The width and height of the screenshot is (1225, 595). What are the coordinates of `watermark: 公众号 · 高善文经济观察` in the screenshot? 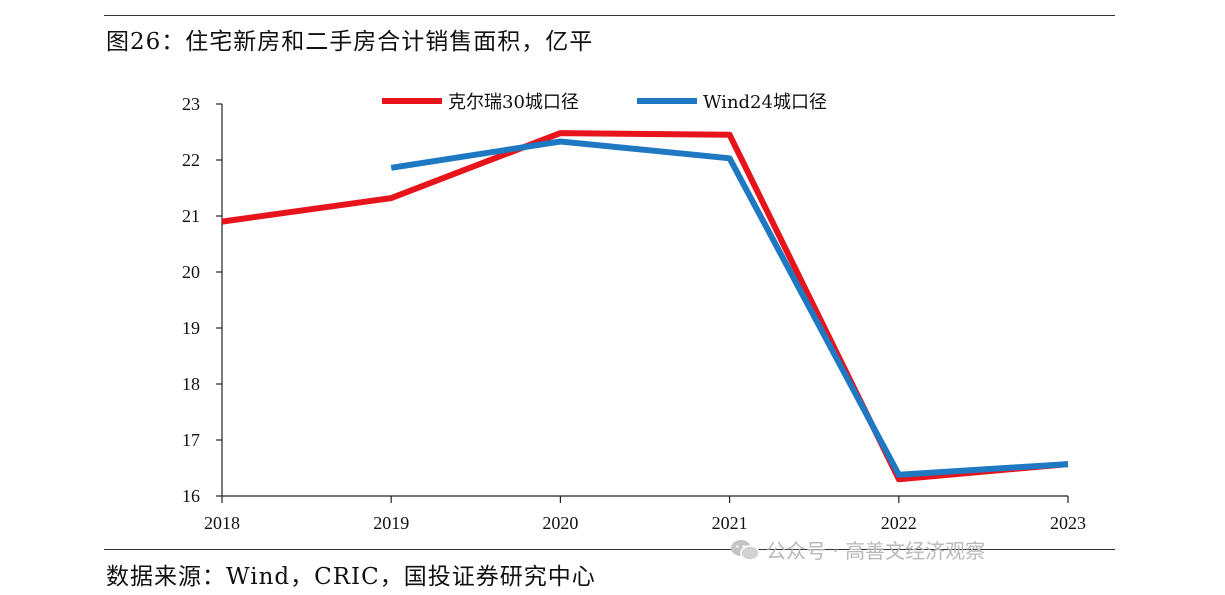 It's located at (857, 549).